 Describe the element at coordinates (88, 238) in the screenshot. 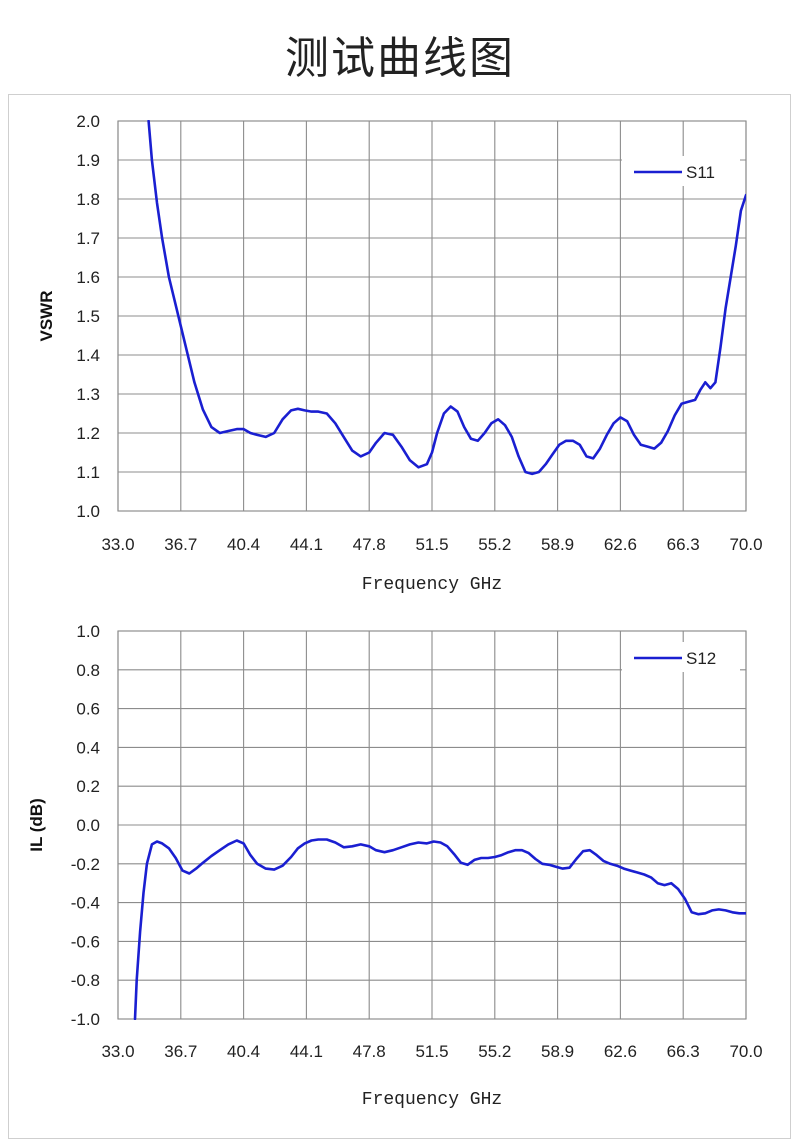

I see `y-tick-label: 1.7` at that location.